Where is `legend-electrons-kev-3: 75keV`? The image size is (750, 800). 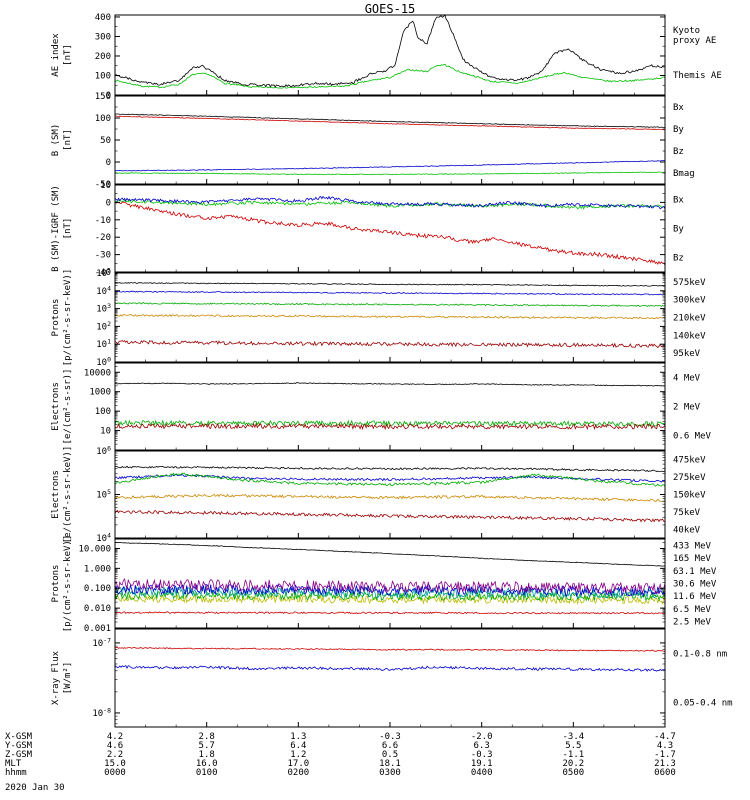 legend-electrons-kev-3: 75keV is located at coordinates (687, 513).